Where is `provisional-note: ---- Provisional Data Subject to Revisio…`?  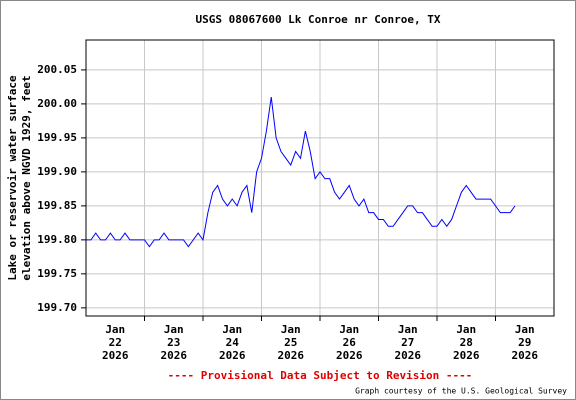 provisional-note: ---- Provisional Data Subject to Revisio… is located at coordinates (320, 375).